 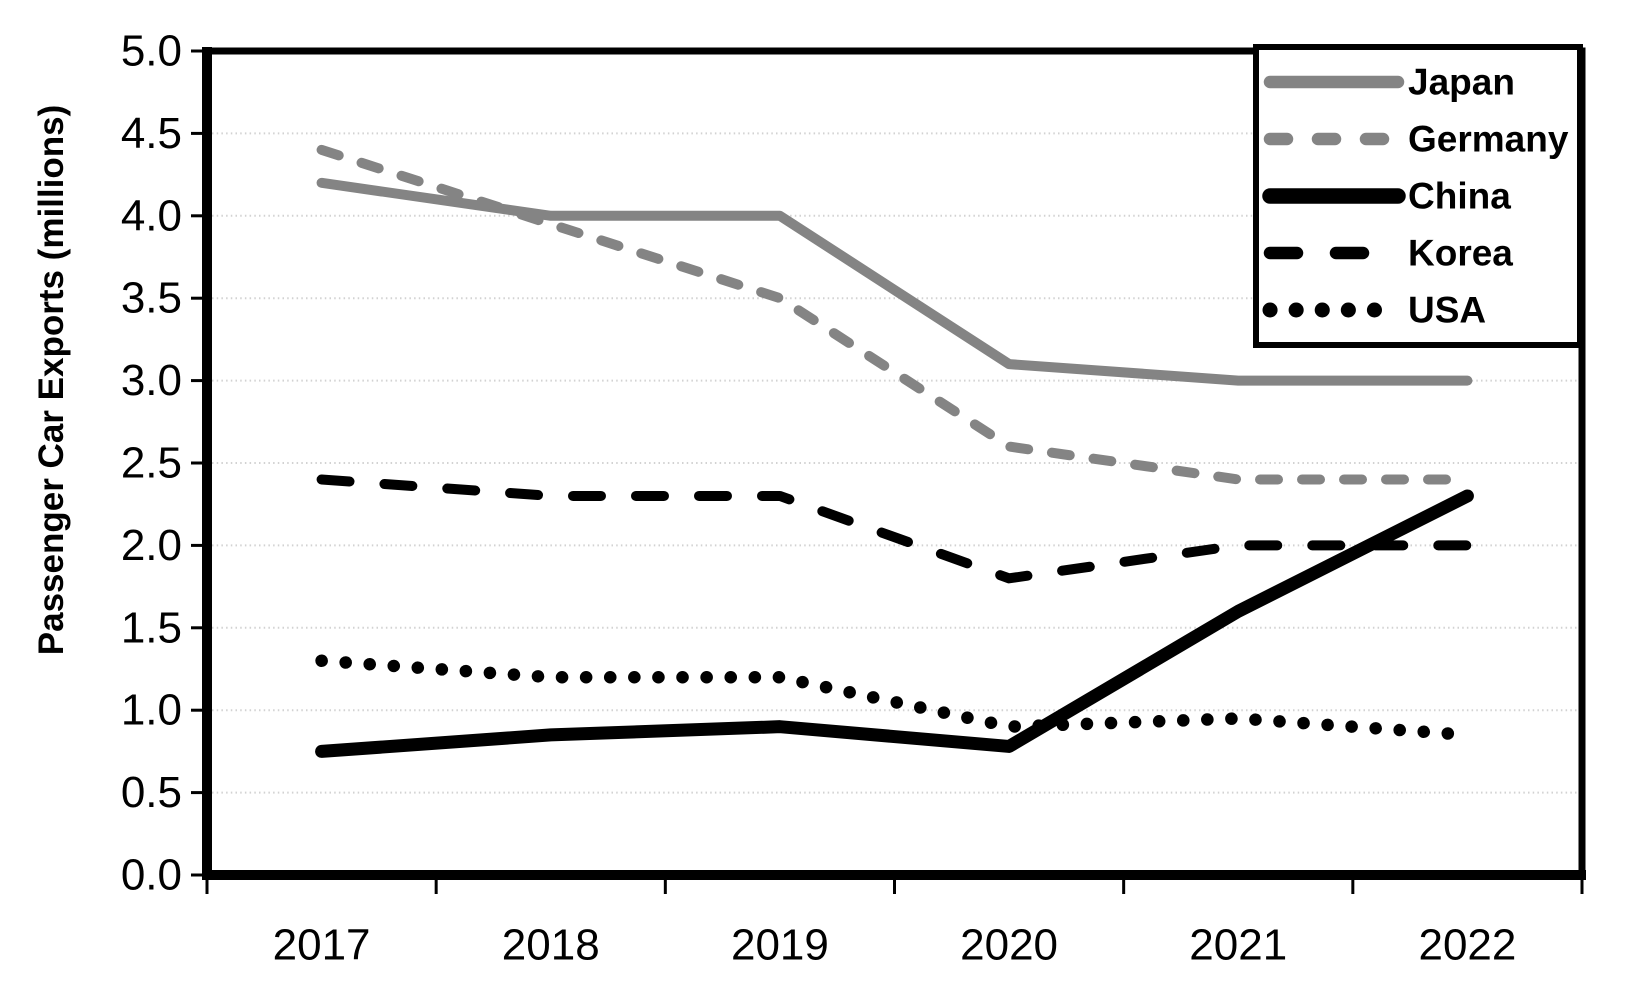 What do you see at coordinates (151, 875) in the screenshot?
I see `y-tick-label: 0.0` at bounding box center [151, 875].